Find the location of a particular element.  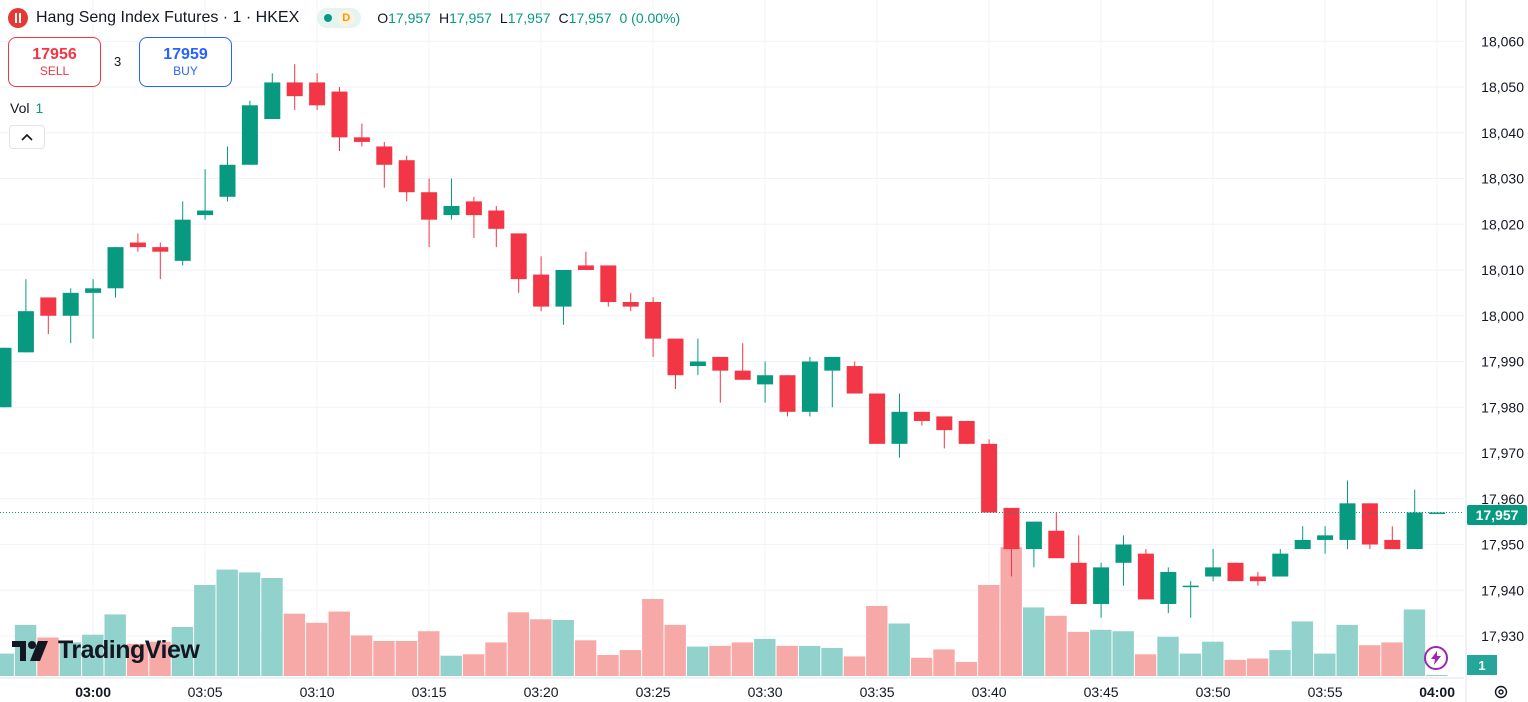

spread-value: 3 is located at coordinates (118, 61).